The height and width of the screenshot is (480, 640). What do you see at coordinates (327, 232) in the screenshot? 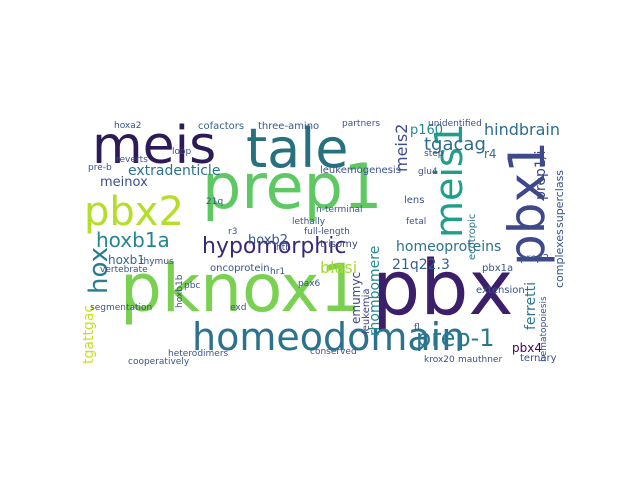
I see `word-full-length: full-length` at bounding box center [327, 232].